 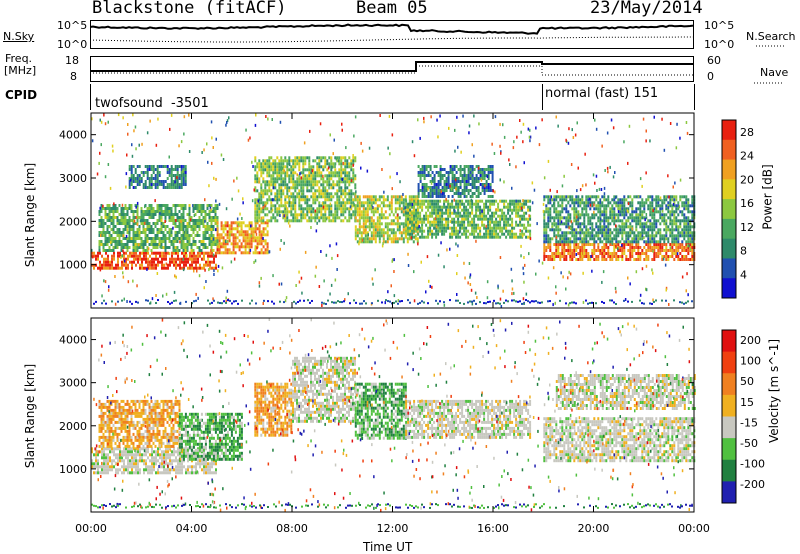 I want to click on cpid-label: CPID, so click(x=21, y=95).